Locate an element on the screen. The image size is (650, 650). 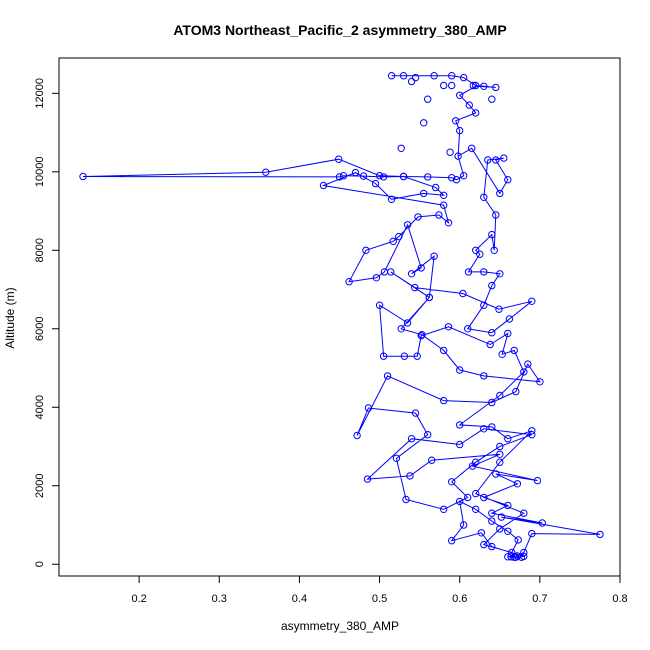
x-tick-label: 0.8 is located at coordinates (619, 599).